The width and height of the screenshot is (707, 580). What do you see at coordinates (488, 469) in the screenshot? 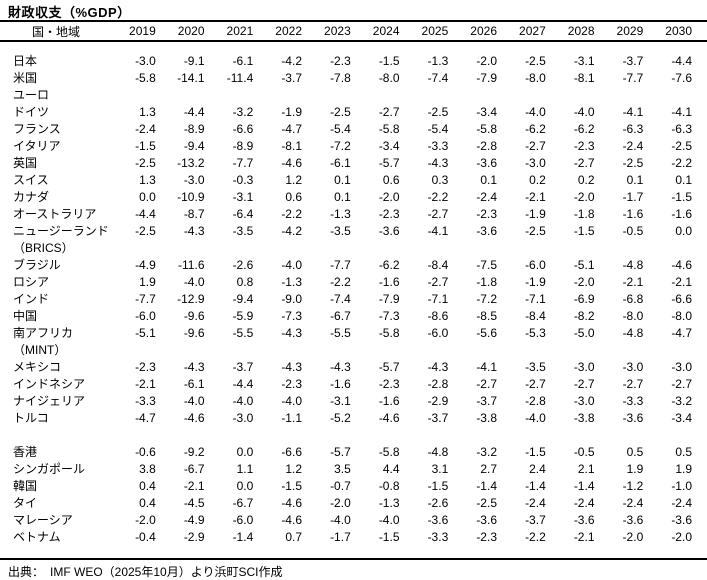
I see `value-cell: 2.7` at bounding box center [488, 469].